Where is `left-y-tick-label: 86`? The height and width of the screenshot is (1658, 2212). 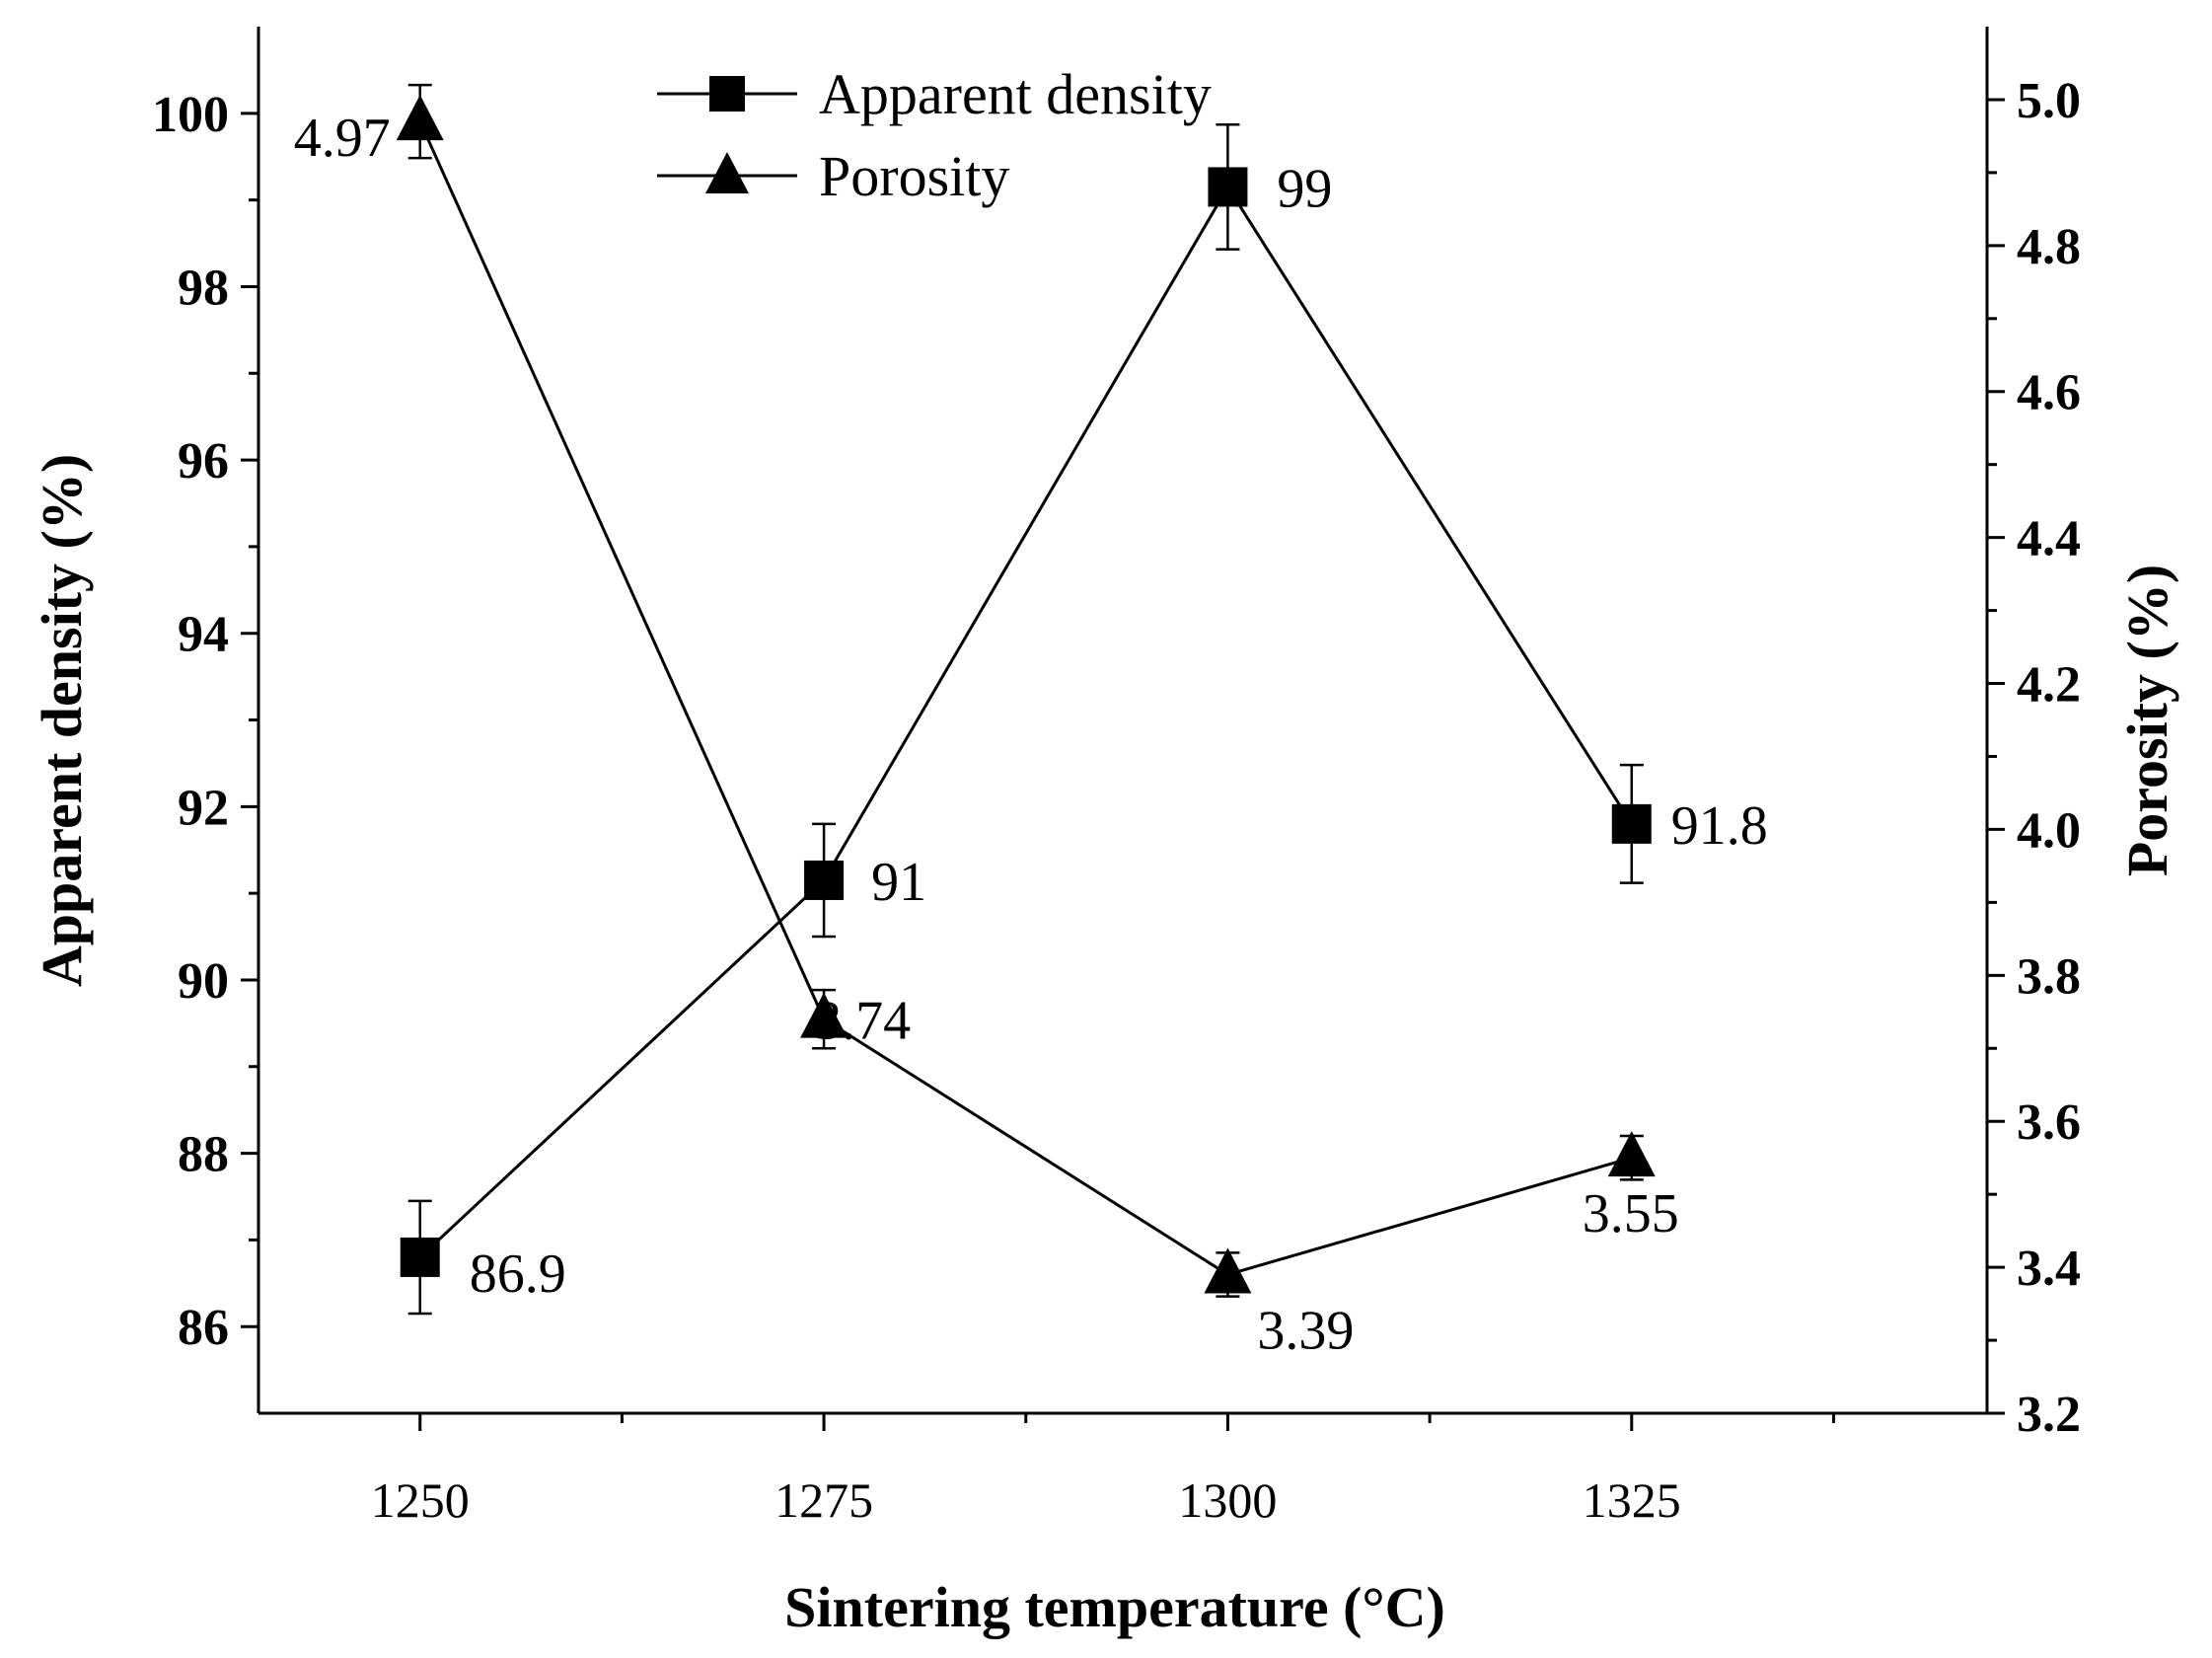 left-y-tick-label: 86 is located at coordinates (203, 1328).